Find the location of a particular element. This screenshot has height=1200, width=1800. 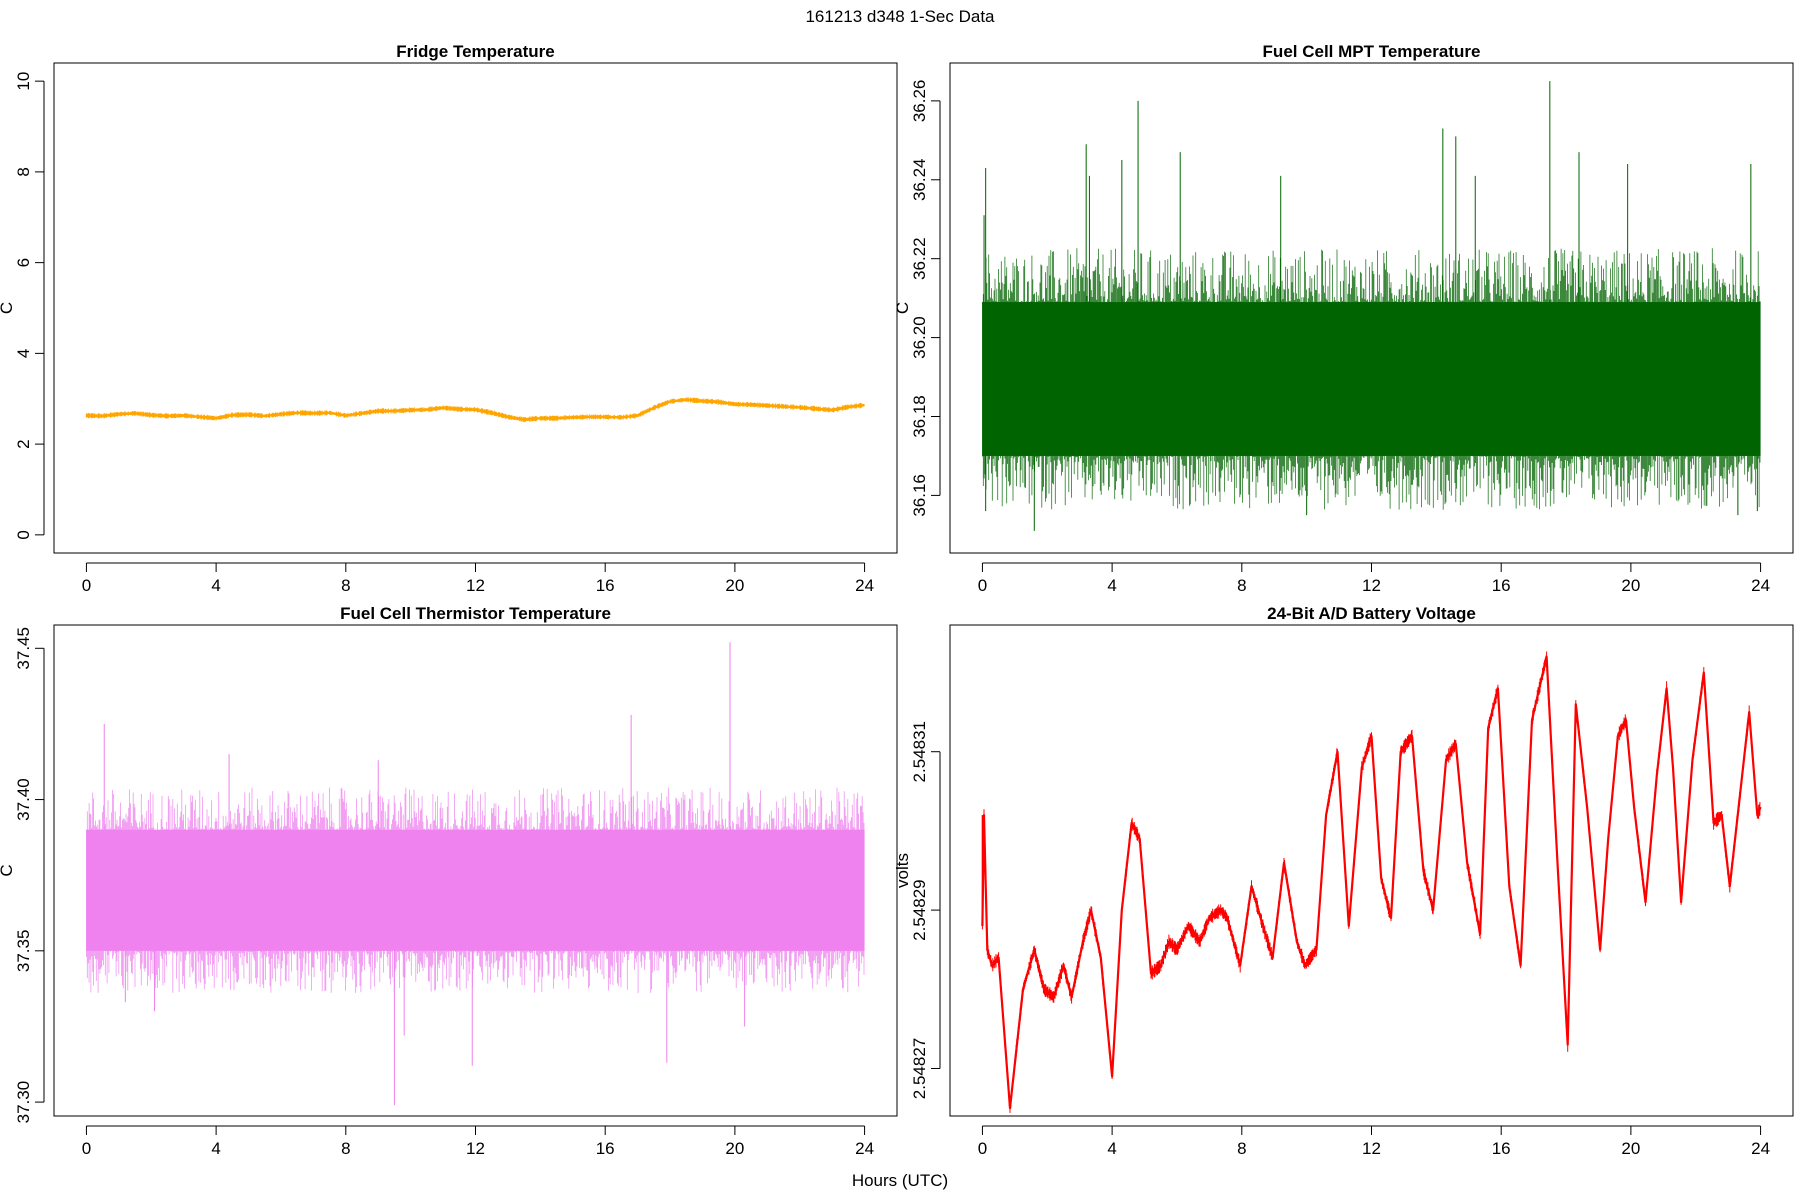

y-tick-label: 36.26 is located at coordinates (919, 101).